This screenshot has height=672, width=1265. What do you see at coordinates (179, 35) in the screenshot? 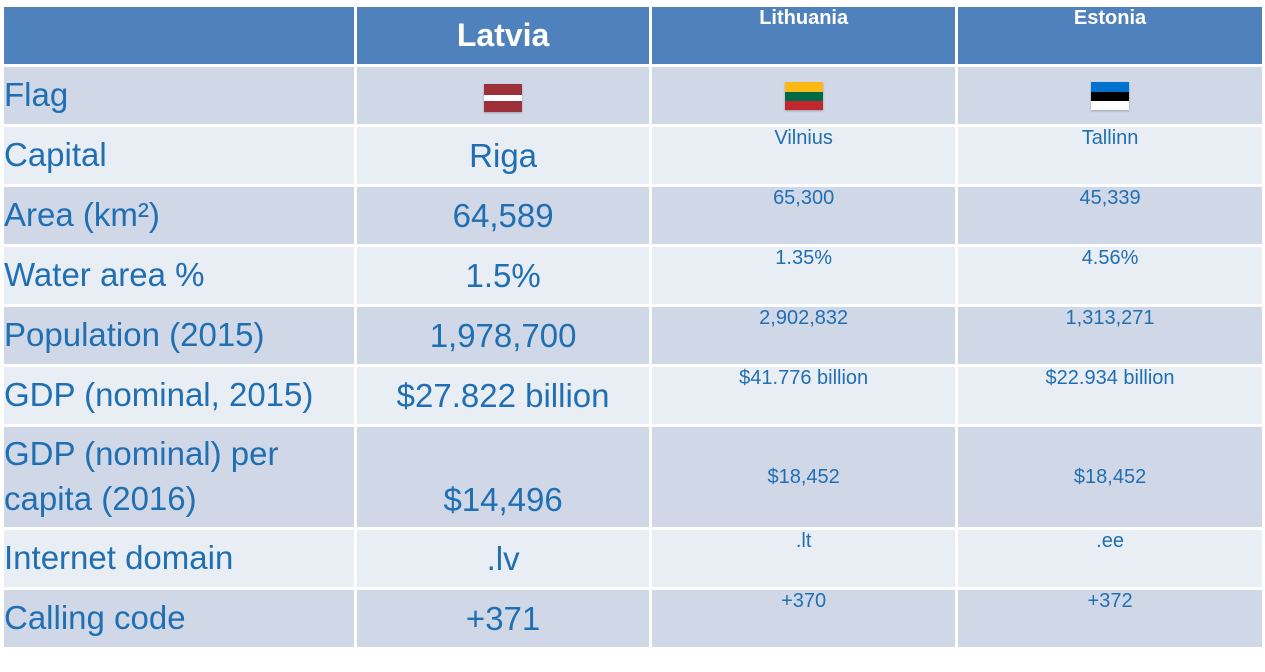
I see `header-blank-cell` at bounding box center [179, 35].